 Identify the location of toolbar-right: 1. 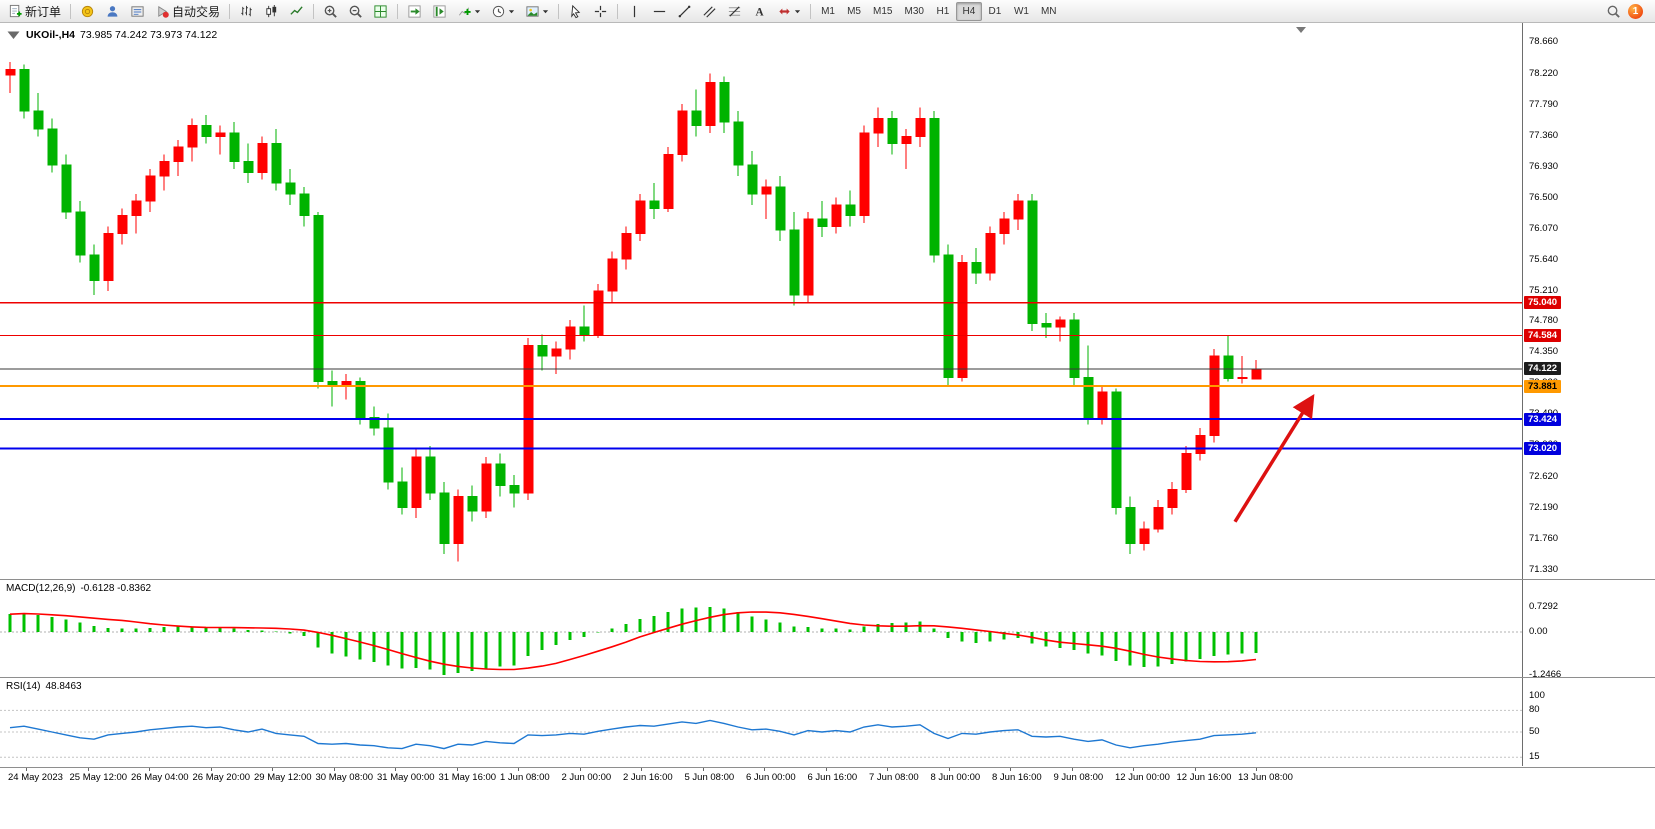
(1629, 11).